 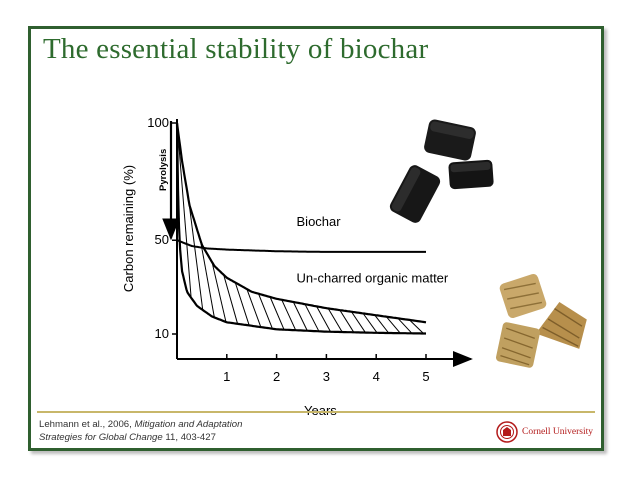 What do you see at coordinates (319, 221) in the screenshot?
I see `biochar-series-label: Biochar` at bounding box center [319, 221].